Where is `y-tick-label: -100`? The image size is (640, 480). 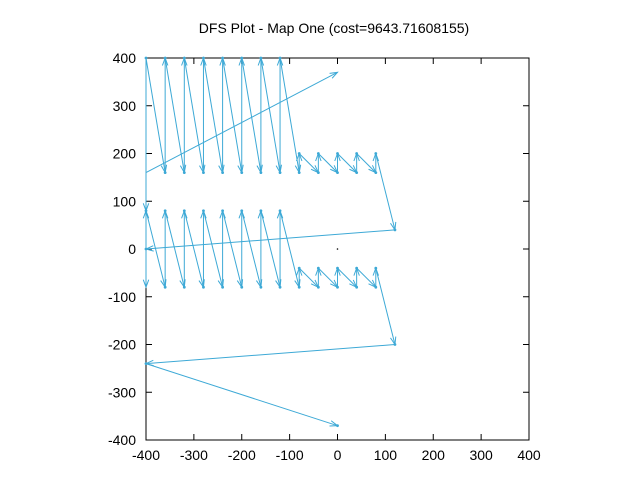 y-tick-label: -100 is located at coordinates (122, 297).